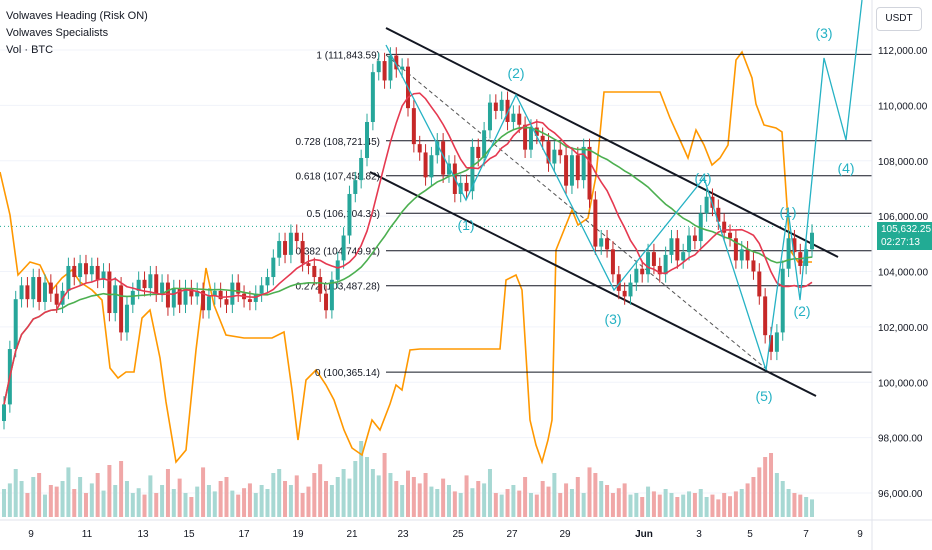 This screenshot has width=932, height=550. I want to click on price-tick: 100,000.00, so click(903, 383).